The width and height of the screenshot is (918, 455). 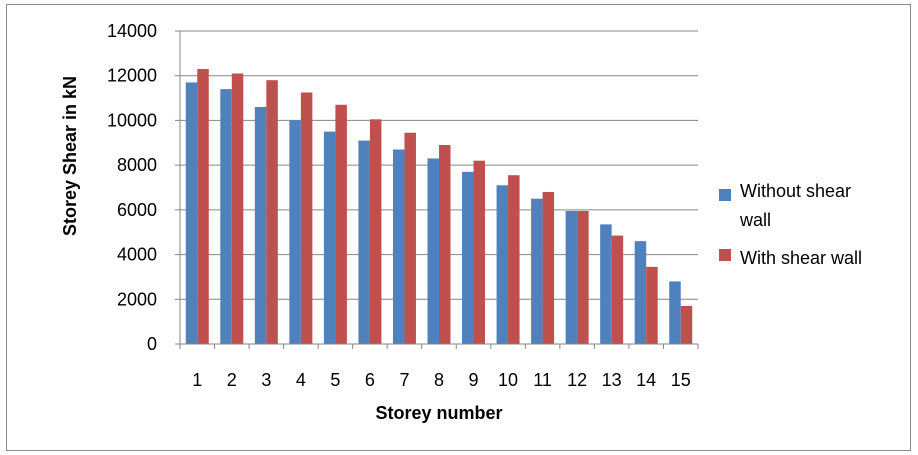 What do you see at coordinates (785, 205) in the screenshot?
I see `legend-item: Without shear wall` at bounding box center [785, 205].